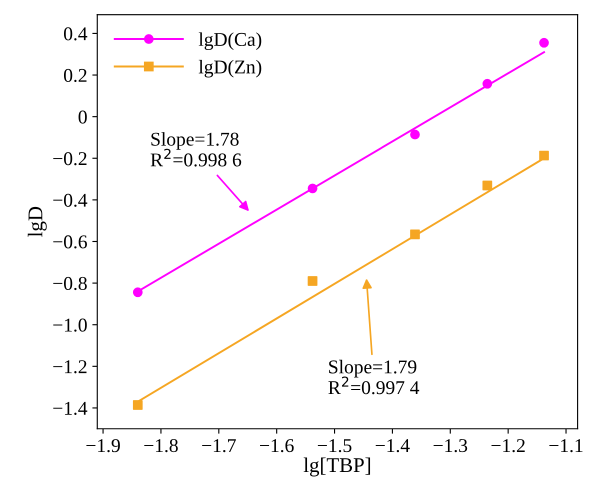 This screenshot has width=608, height=490. What do you see at coordinates (230, 69) in the screenshot?
I see `legend-label: lgD(Zn)` at bounding box center [230, 69].